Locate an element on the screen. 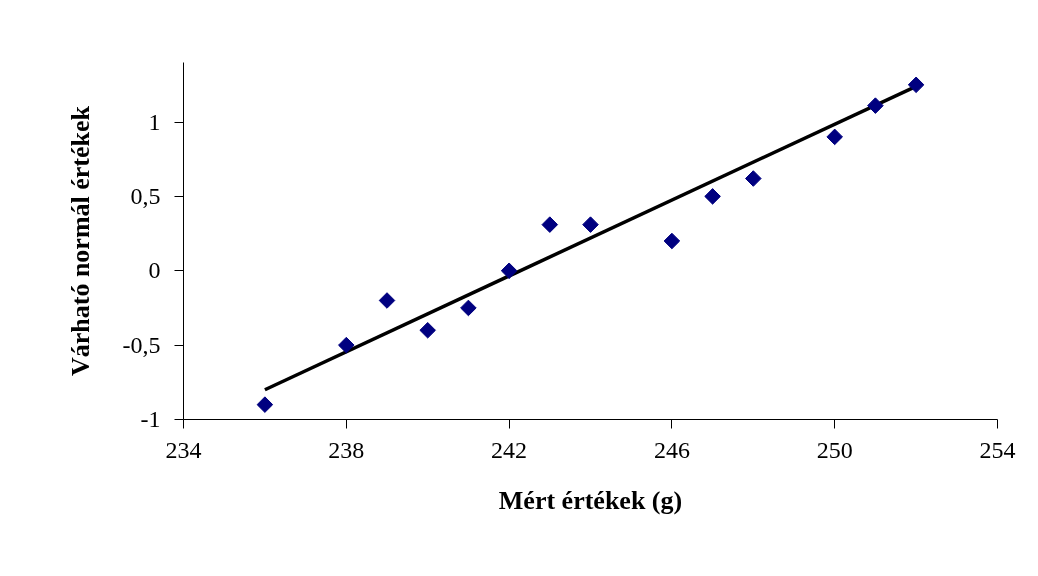 The width and height of the screenshot is (1038, 576). x-tick-label: 238 is located at coordinates (346, 449).